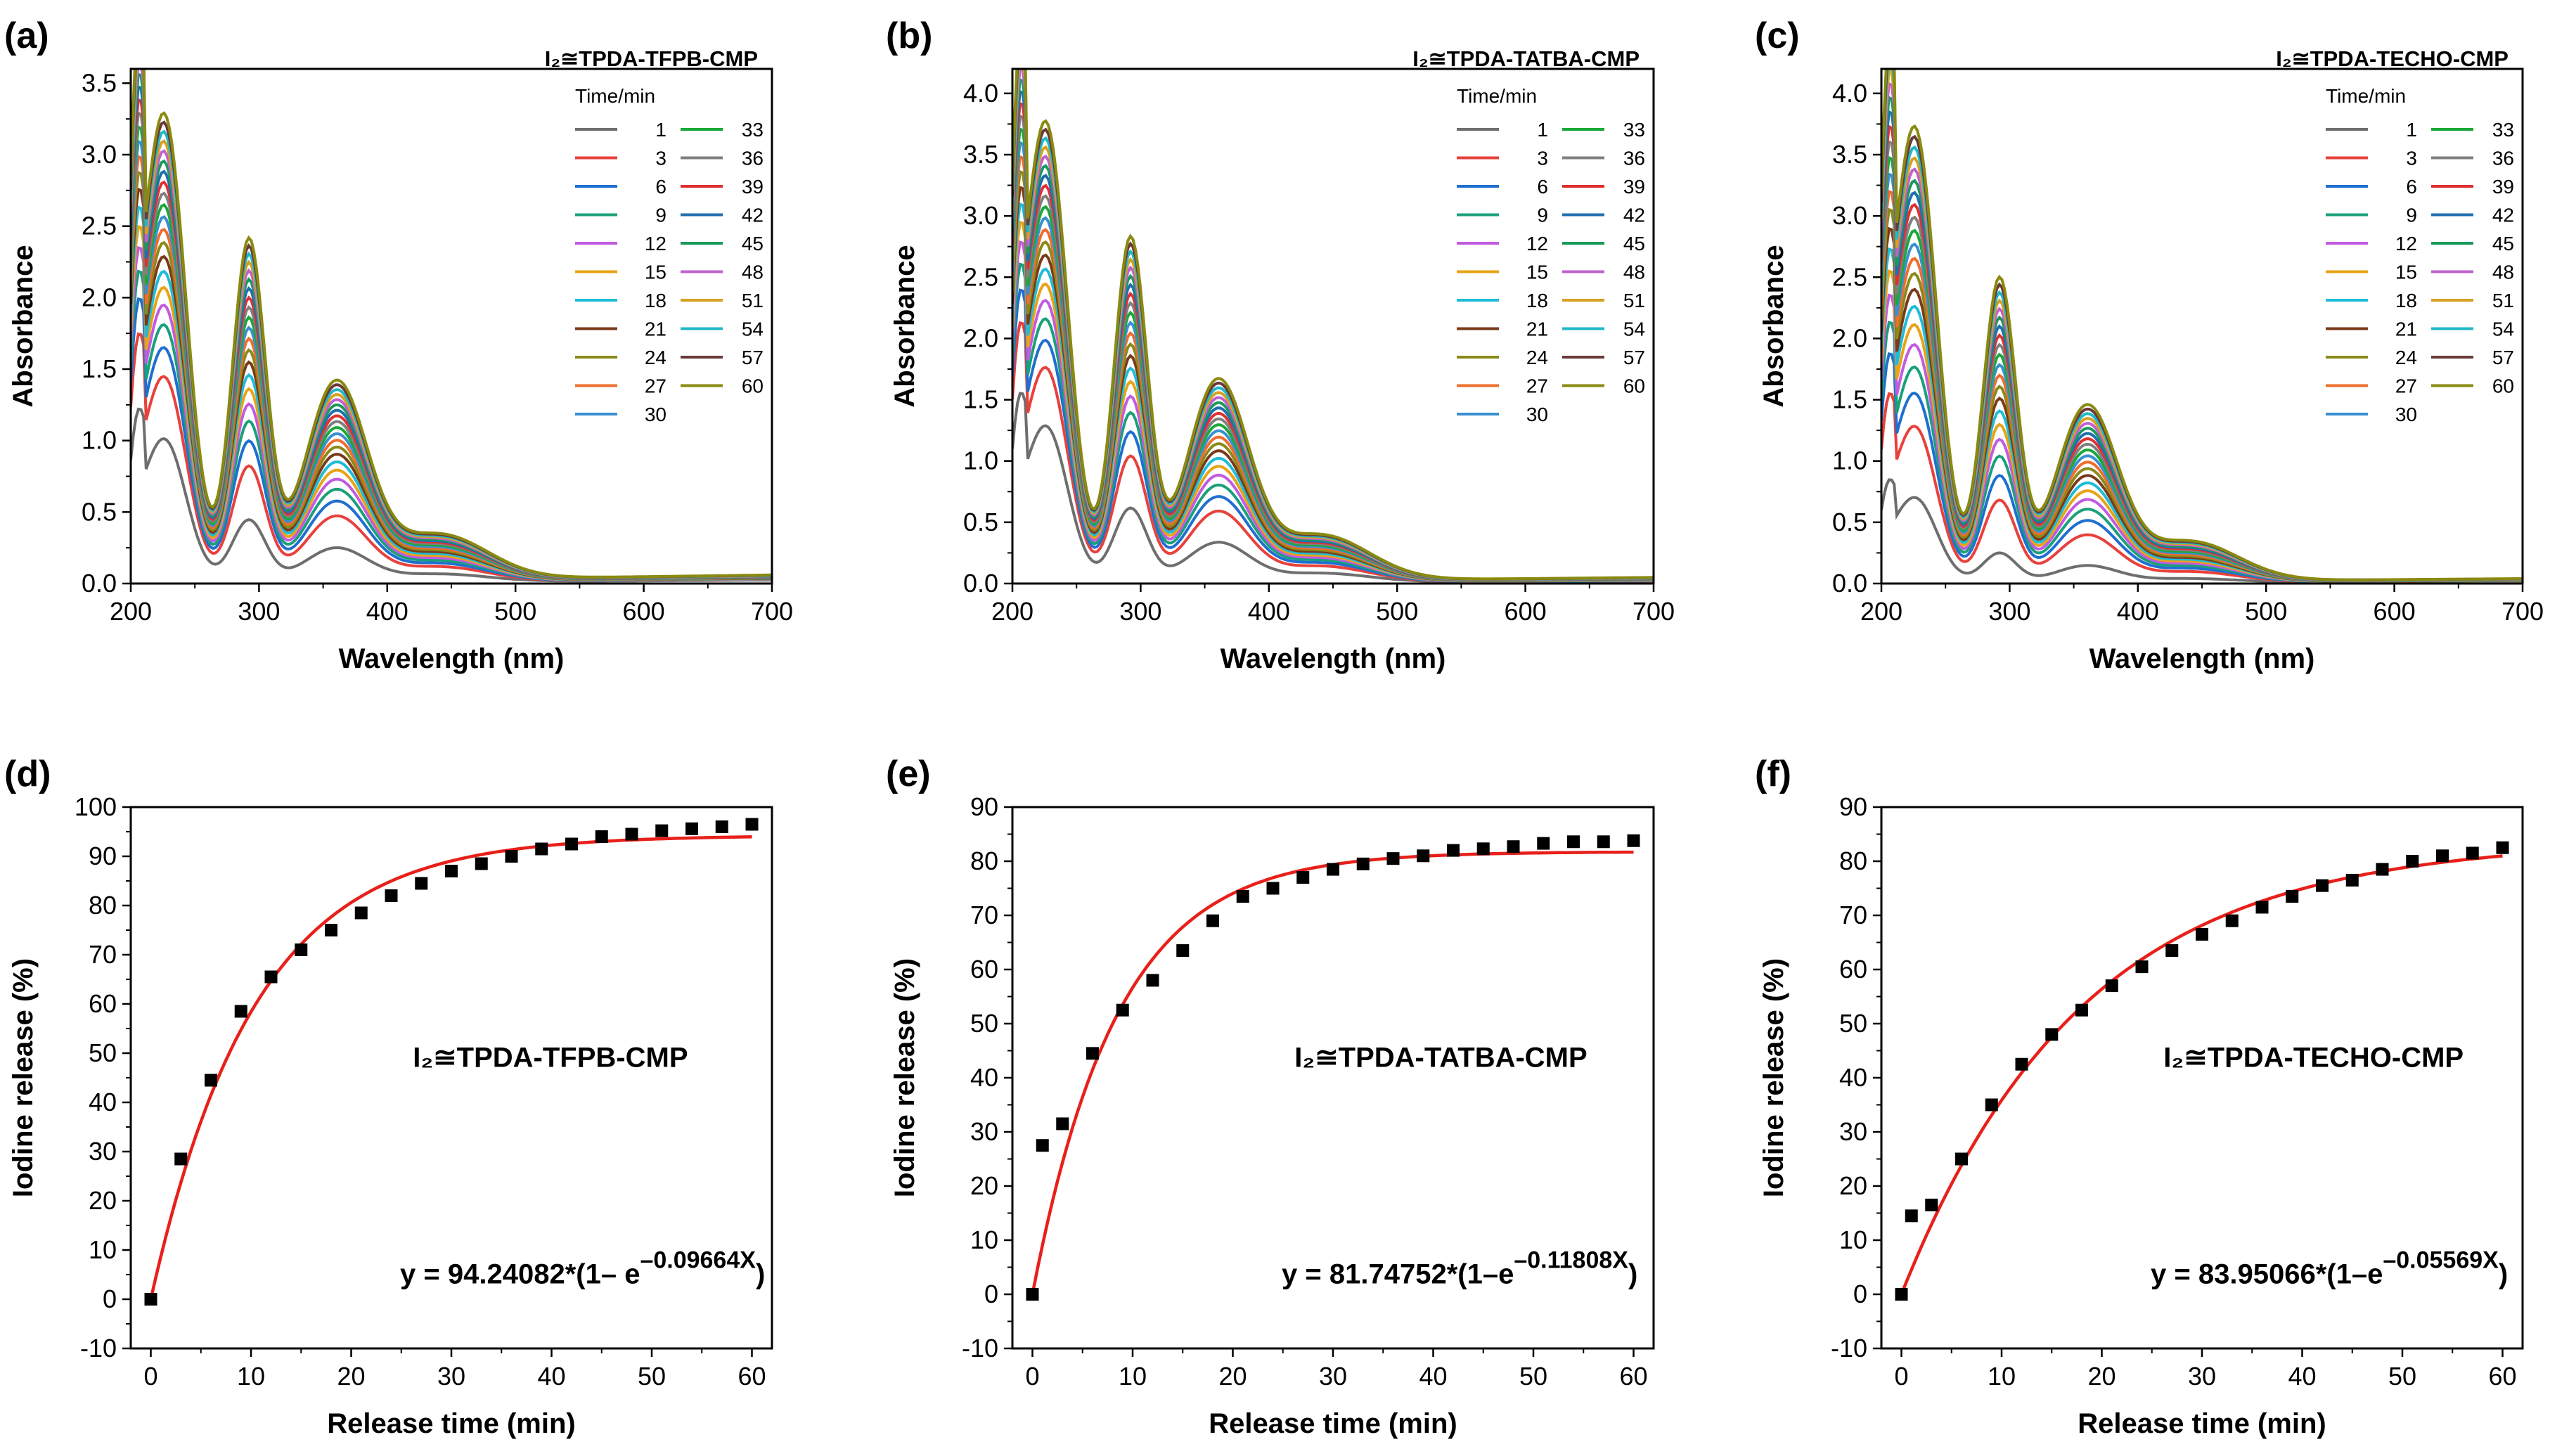  I want to click on panel-label: (c), so click(1777, 35).